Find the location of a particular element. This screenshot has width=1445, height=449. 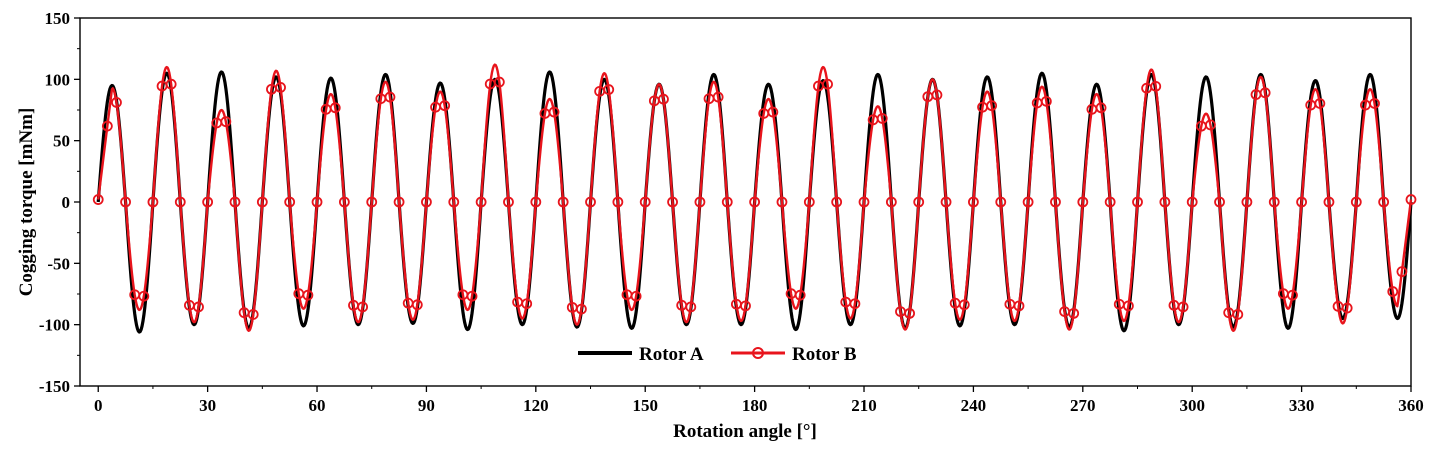

y-axis-title: Cogging torque [mNm] is located at coordinates (26, 202).